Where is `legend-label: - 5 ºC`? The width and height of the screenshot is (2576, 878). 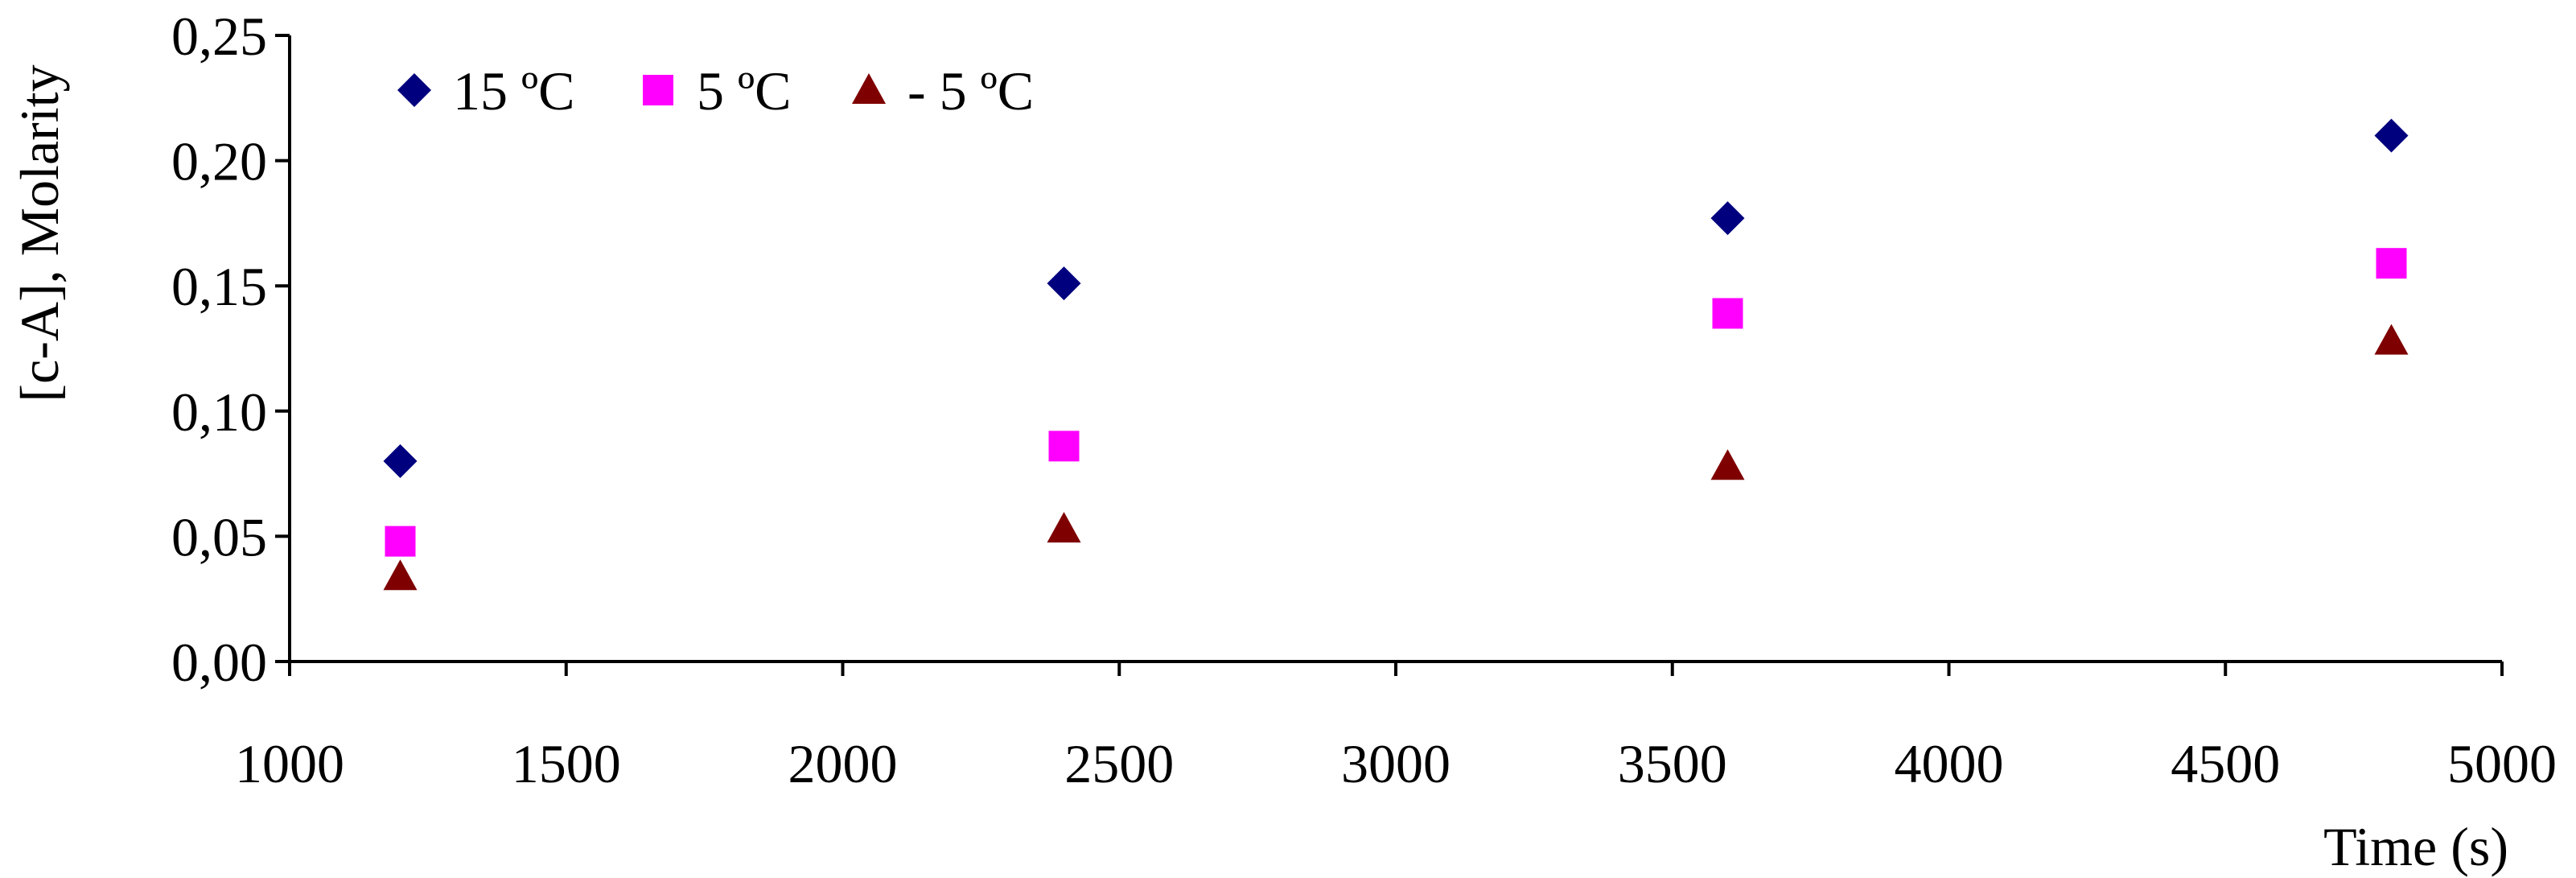
legend-label: - 5 ºC is located at coordinates (970, 91).